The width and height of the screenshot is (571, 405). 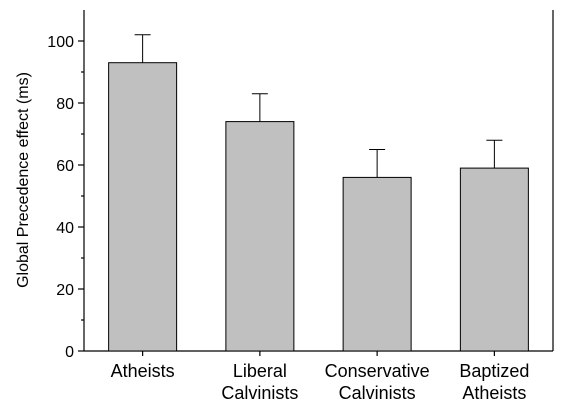 I want to click on x-tick-label: Liberal Calvinists, so click(x=259, y=382).